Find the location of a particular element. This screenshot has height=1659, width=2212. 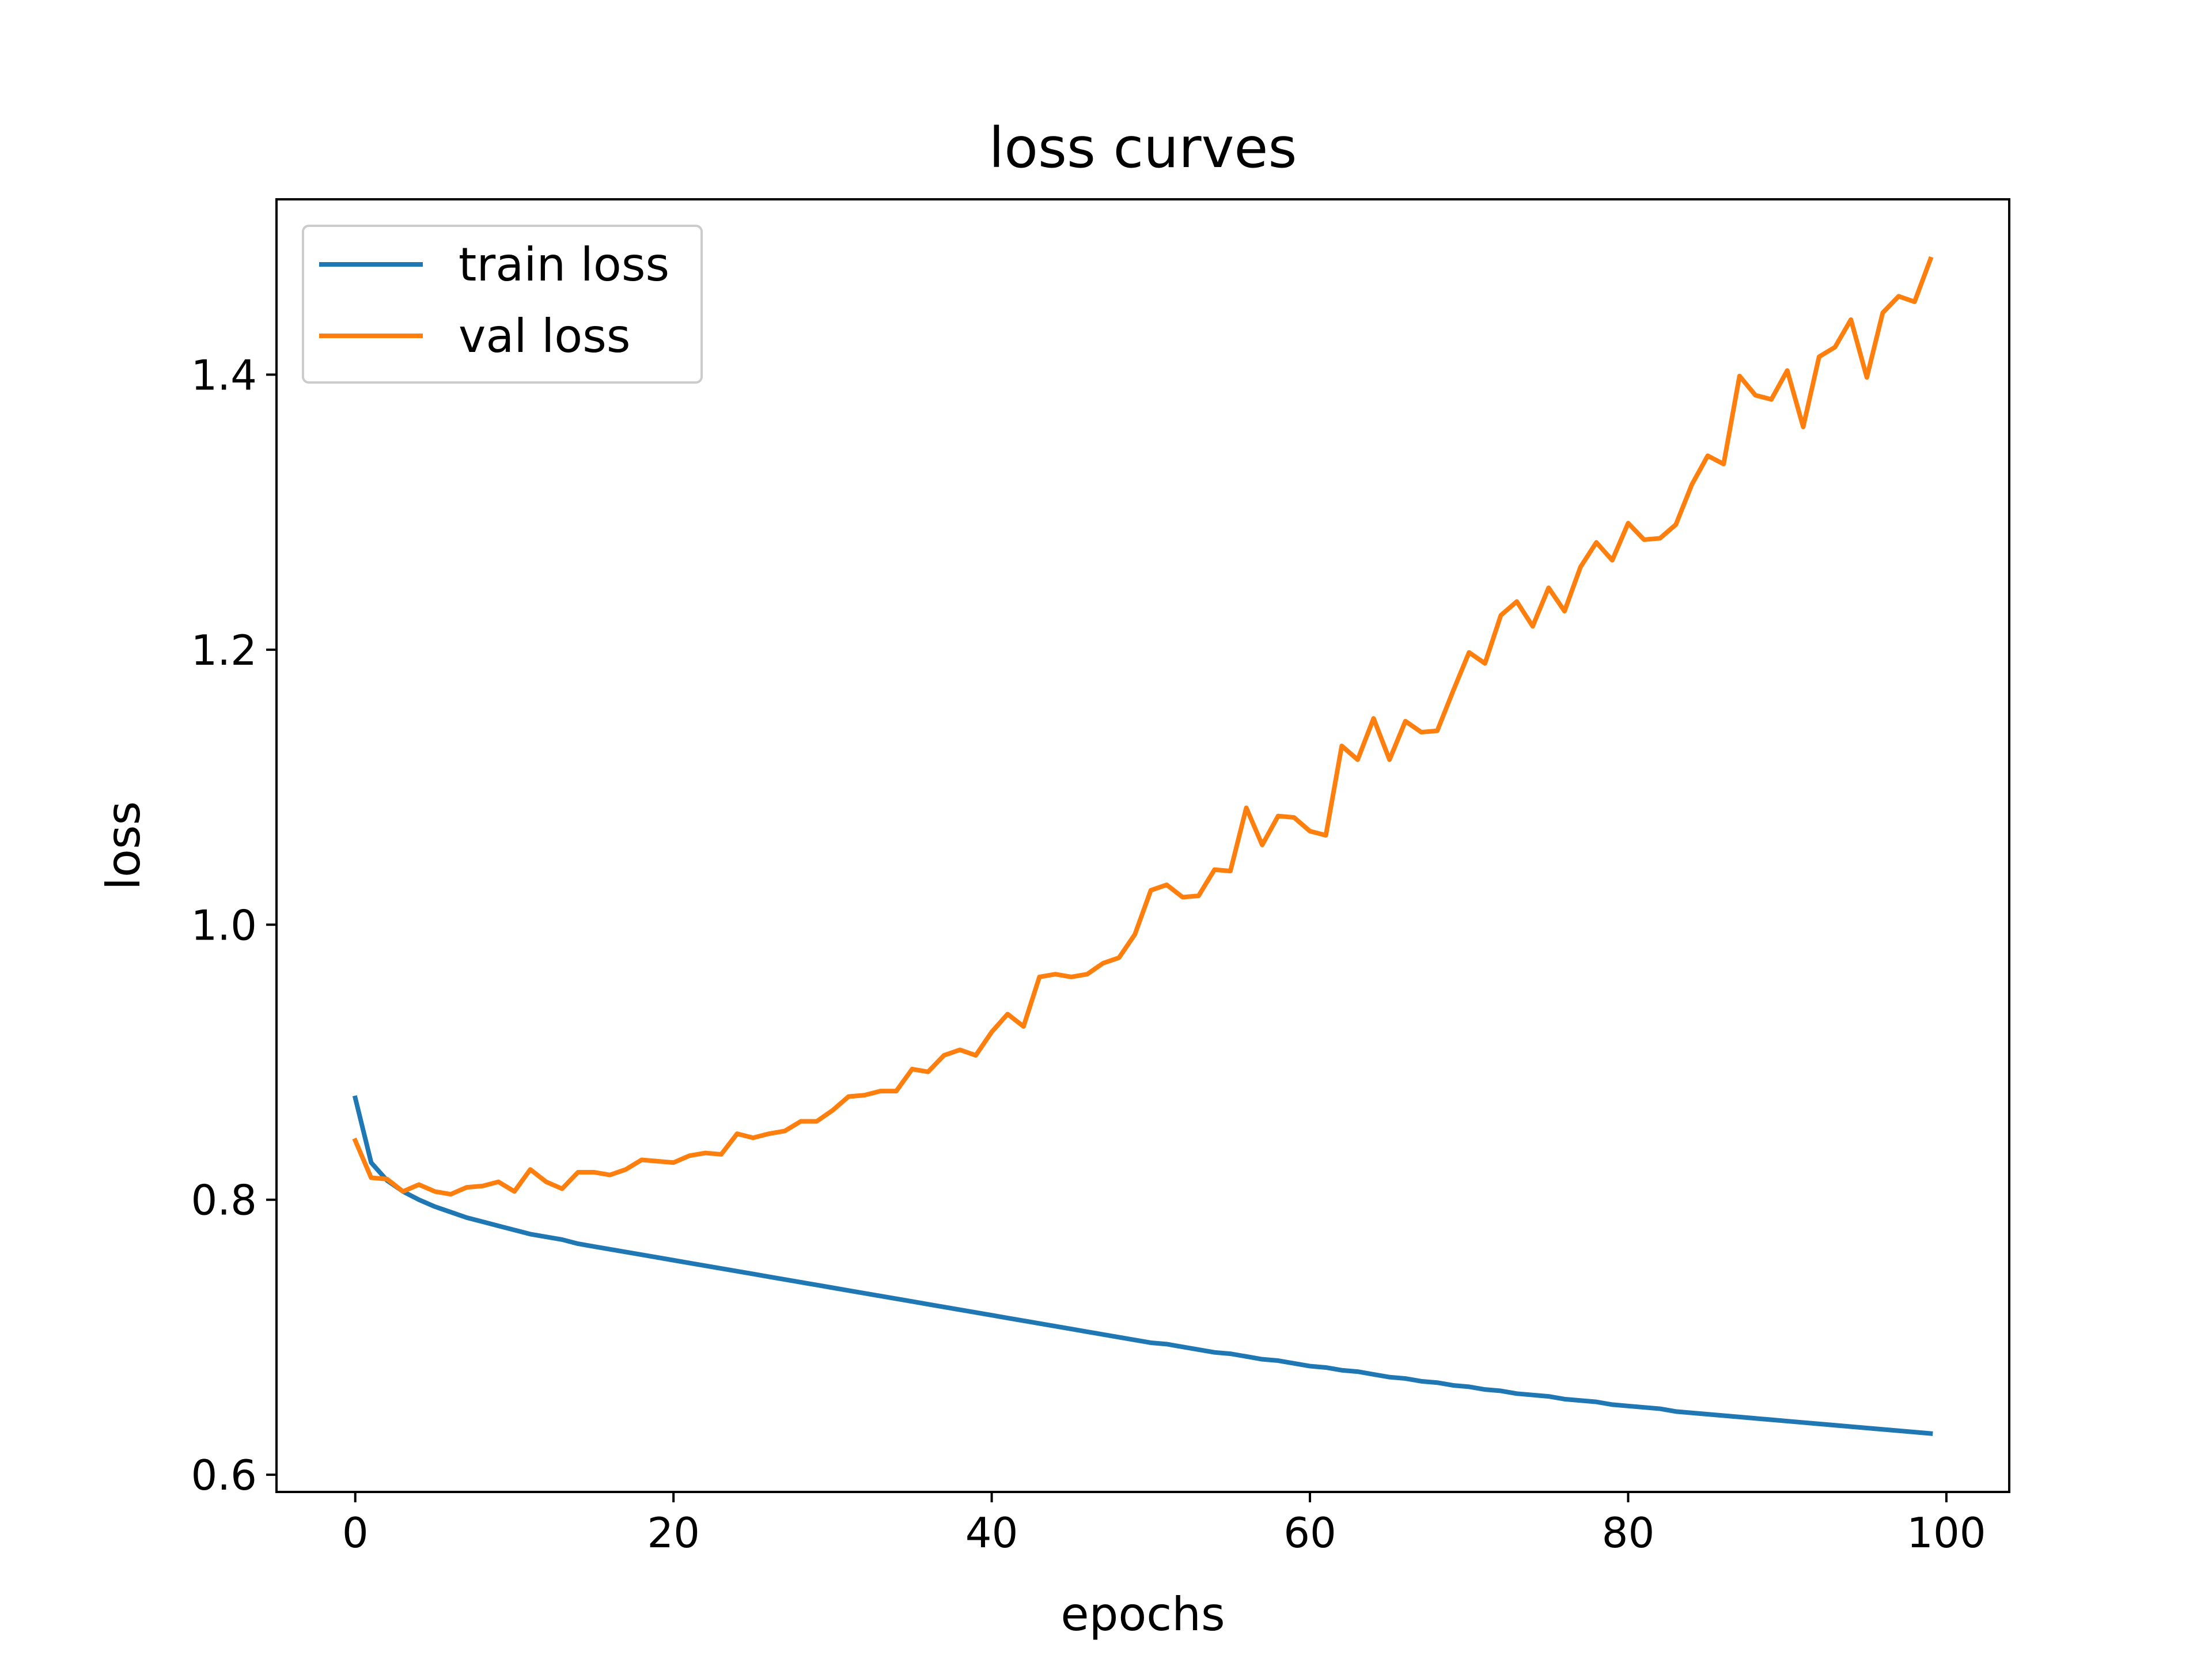

x-tick-label: 20 is located at coordinates (673, 1533).